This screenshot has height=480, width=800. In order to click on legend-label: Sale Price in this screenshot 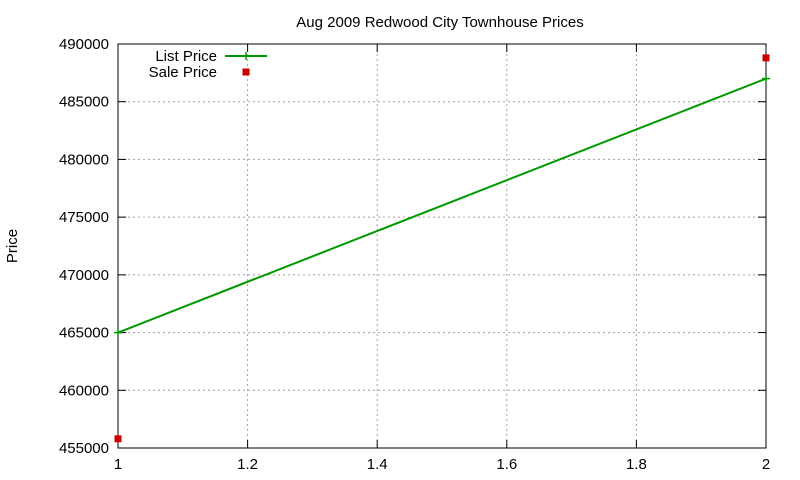, I will do `click(183, 72)`.